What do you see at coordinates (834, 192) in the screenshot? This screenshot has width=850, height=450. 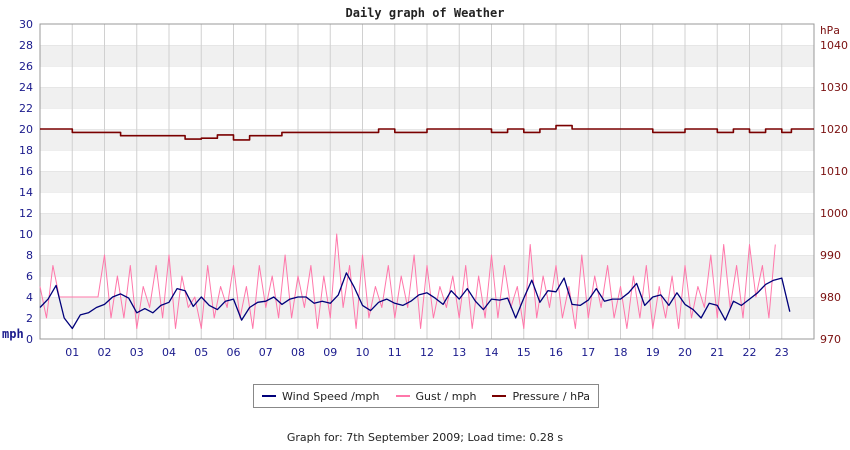 I see `right-axis-ticks: 970 980 990 1000 1010 1020 1030 1040` at bounding box center [834, 192].